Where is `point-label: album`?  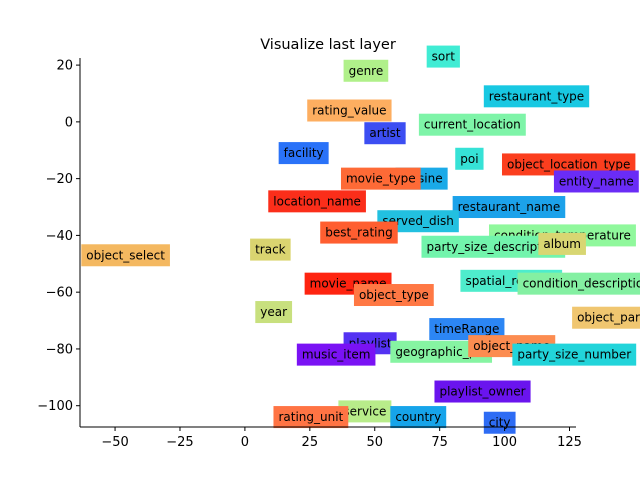 point-label: album is located at coordinates (562, 243).